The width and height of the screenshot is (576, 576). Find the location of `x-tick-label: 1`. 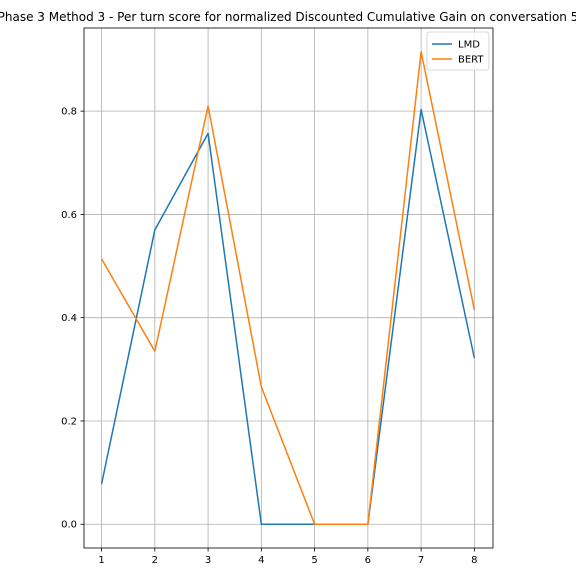

x-tick-label: 1 is located at coordinates (101, 560).